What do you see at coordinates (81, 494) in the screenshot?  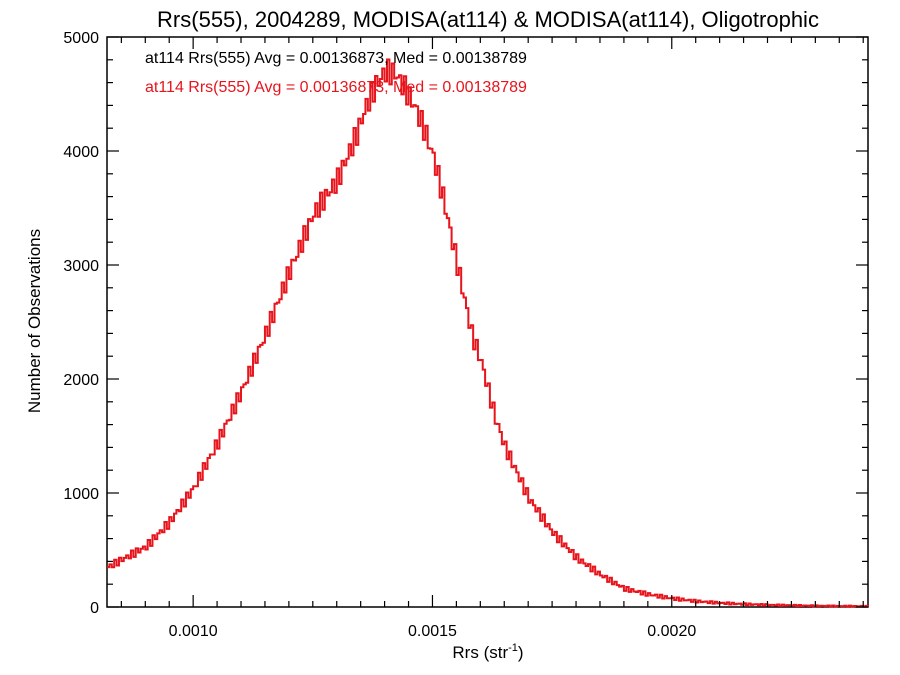 I see `y-tick-label: 1000` at bounding box center [81, 494].